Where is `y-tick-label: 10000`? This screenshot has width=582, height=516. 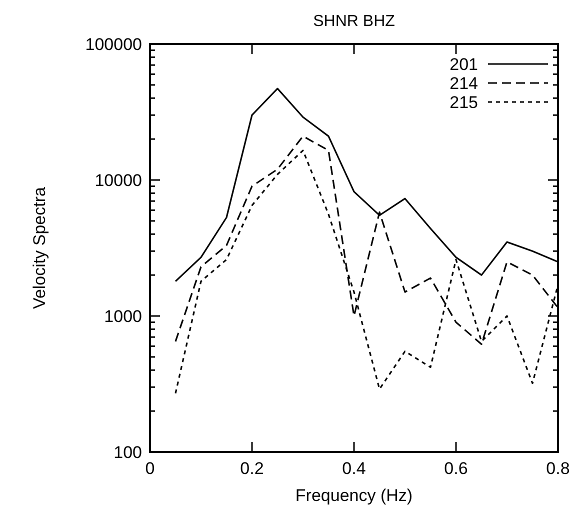 y-tick-label: 10000 is located at coordinates (118, 180).